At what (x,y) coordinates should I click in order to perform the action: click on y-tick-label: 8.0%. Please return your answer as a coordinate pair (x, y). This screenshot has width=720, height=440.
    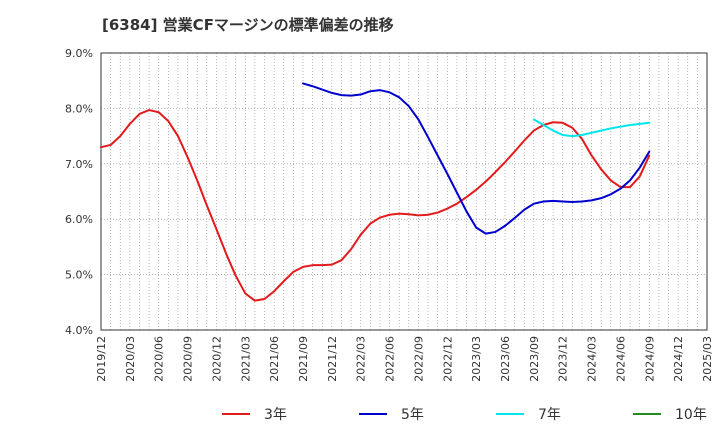
    Looking at the image, I should click on (79, 108).